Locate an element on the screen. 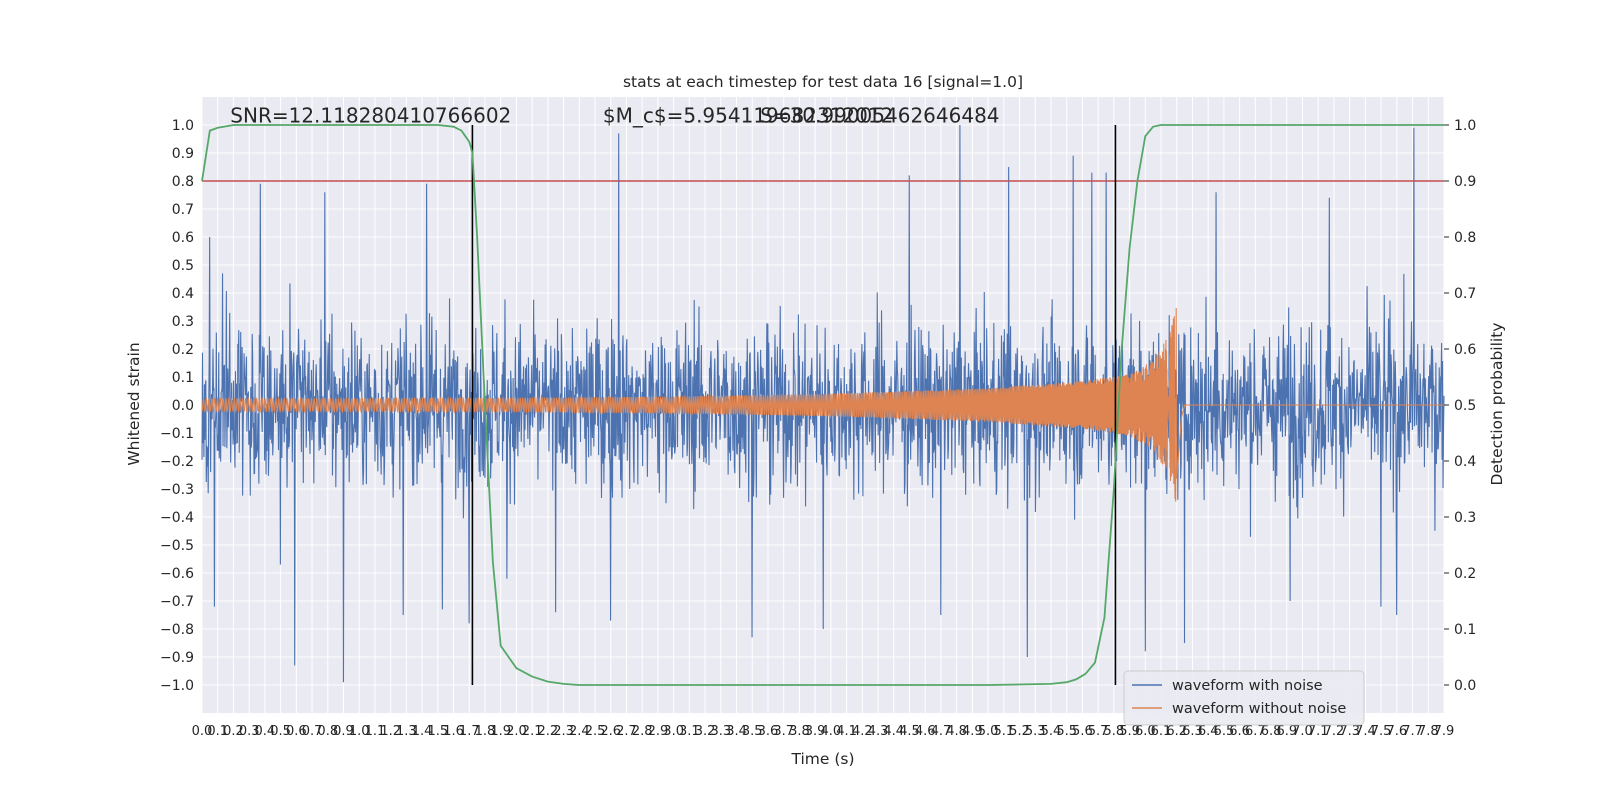 Image resolution: width=1600 pixels, height=800 pixels. y-tick-label: 0.5 is located at coordinates (183, 266).